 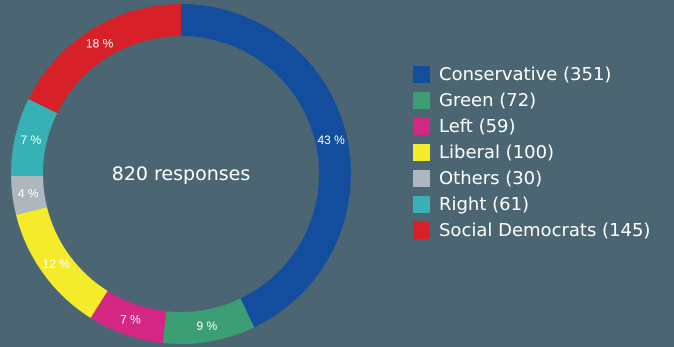 What do you see at coordinates (477, 126) in the screenshot?
I see `legend-label: Left (59)` at bounding box center [477, 126].